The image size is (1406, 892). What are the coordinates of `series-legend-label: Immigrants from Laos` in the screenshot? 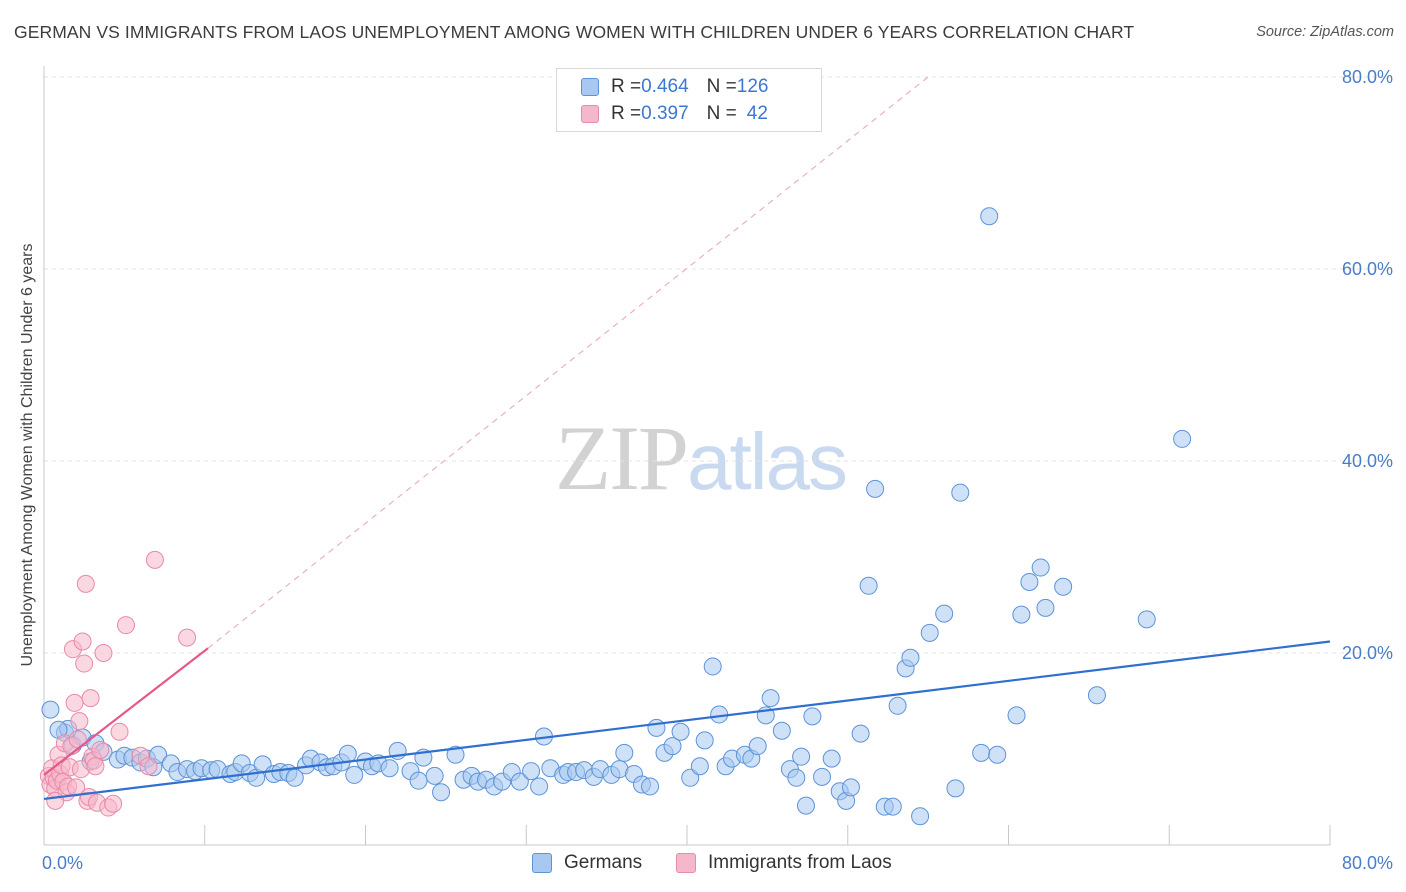 It's located at (800, 862).